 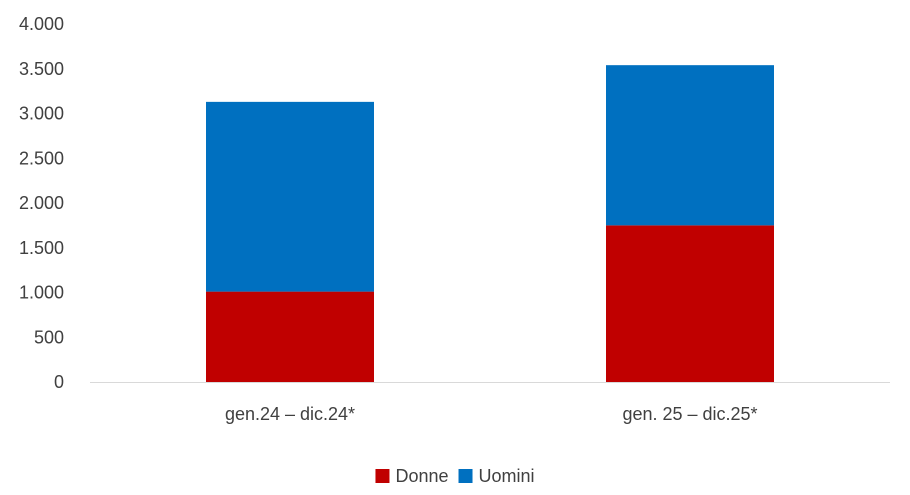 I want to click on legend: Donne Uomini, so click(x=455, y=476).